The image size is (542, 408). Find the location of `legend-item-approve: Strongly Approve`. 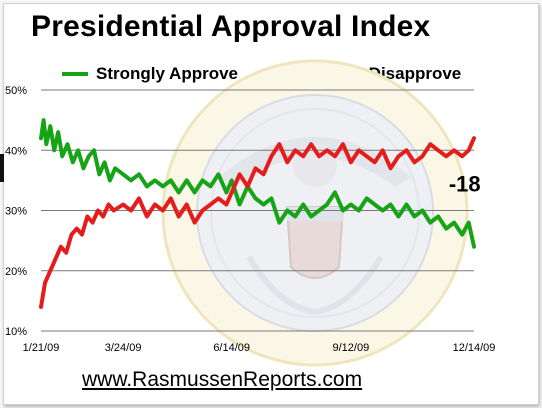

legend-item-approve: Strongly Approve is located at coordinates (150, 74).